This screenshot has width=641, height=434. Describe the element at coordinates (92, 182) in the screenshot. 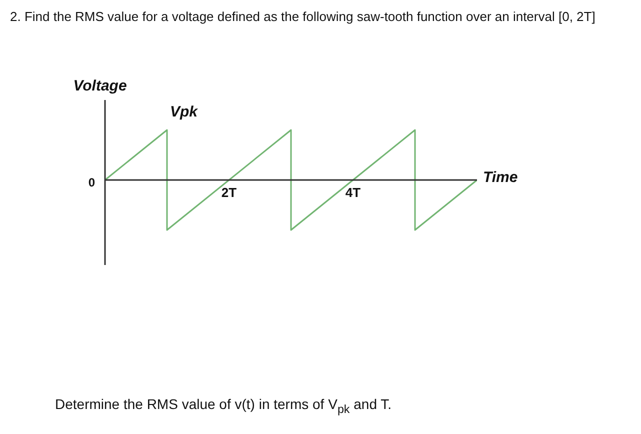

I see `annotation: 0` at that location.